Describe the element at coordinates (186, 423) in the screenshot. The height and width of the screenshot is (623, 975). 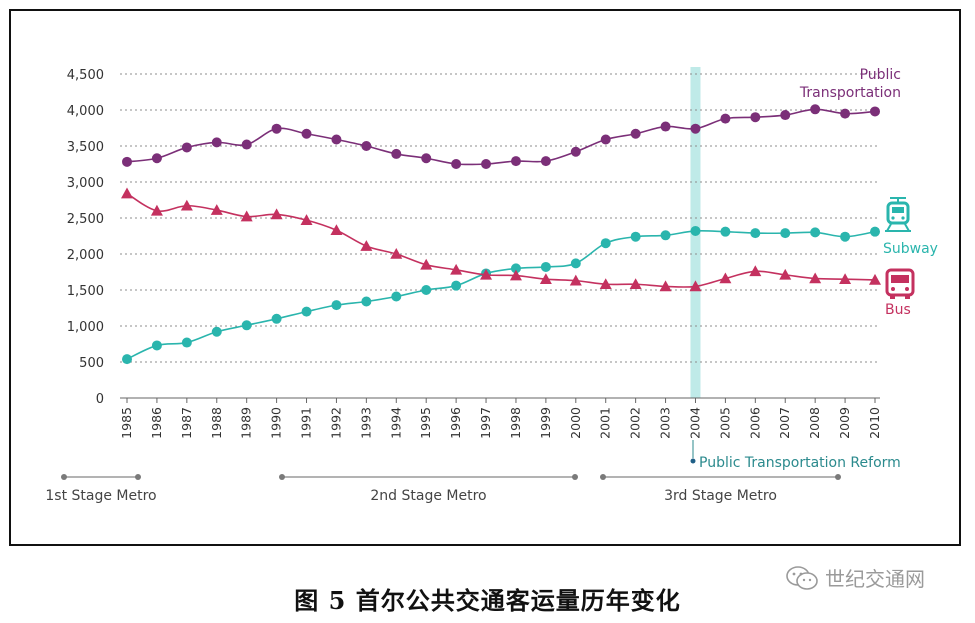
I see `x-tick-label: 1987` at that location.